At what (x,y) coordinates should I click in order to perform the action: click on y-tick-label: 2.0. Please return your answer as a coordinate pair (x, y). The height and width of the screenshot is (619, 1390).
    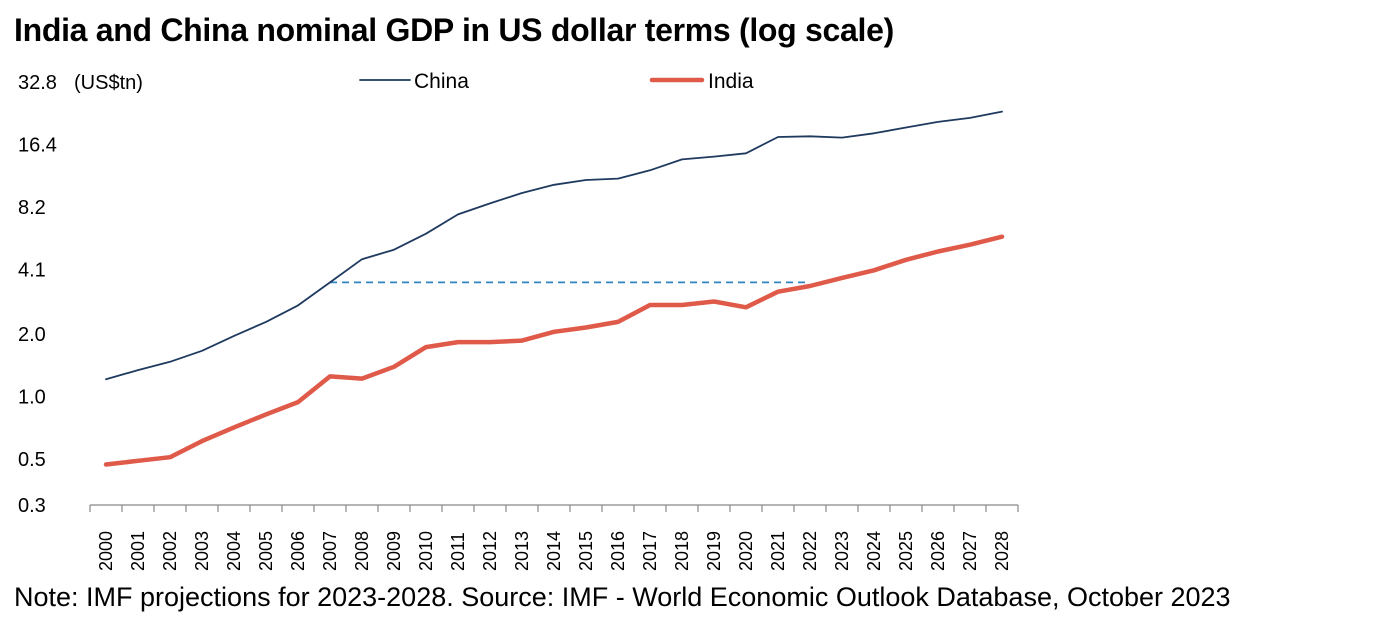
    Looking at the image, I should click on (32, 335).